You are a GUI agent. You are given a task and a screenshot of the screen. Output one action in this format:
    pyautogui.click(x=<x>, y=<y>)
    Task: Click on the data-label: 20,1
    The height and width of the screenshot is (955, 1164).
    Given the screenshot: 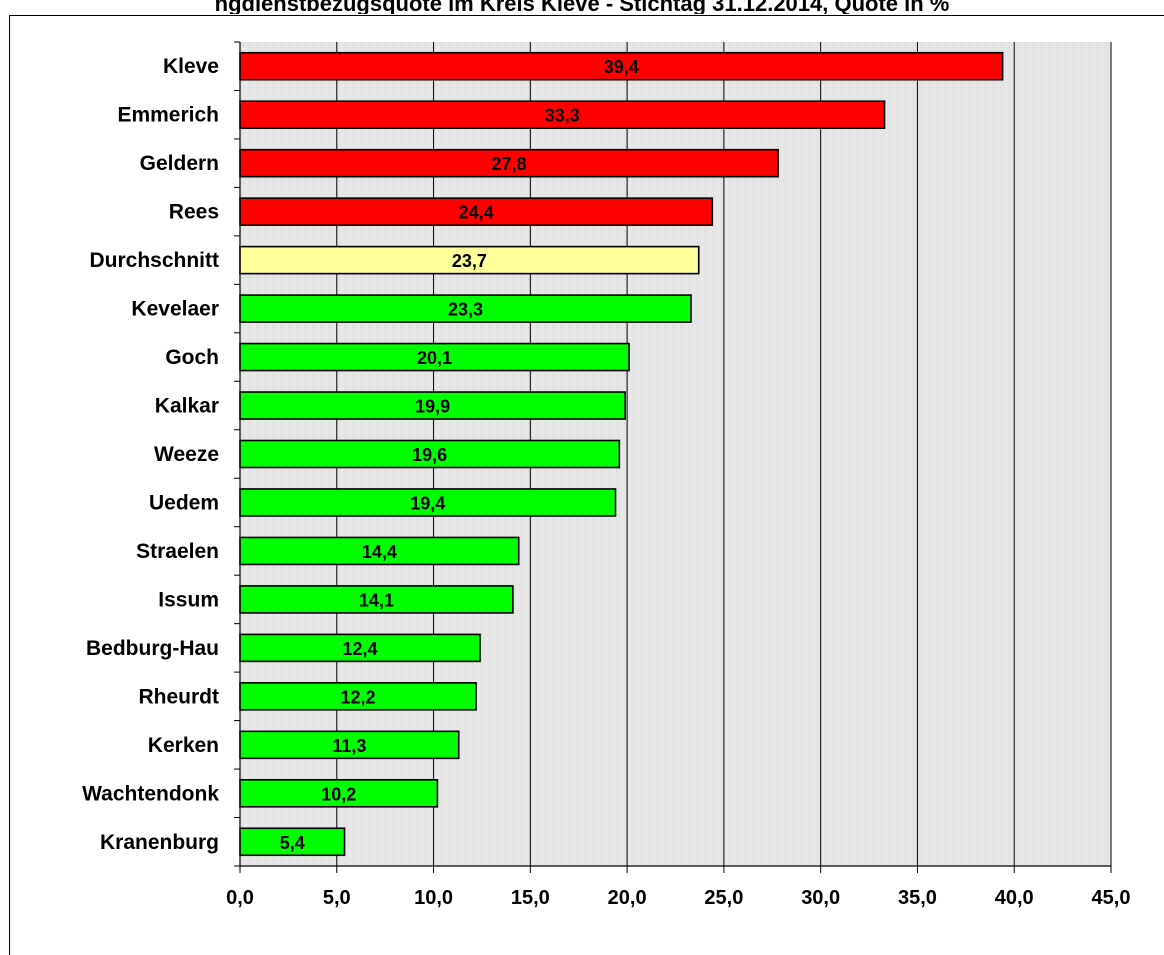 What is the action you would take?
    pyautogui.click(x=434, y=358)
    